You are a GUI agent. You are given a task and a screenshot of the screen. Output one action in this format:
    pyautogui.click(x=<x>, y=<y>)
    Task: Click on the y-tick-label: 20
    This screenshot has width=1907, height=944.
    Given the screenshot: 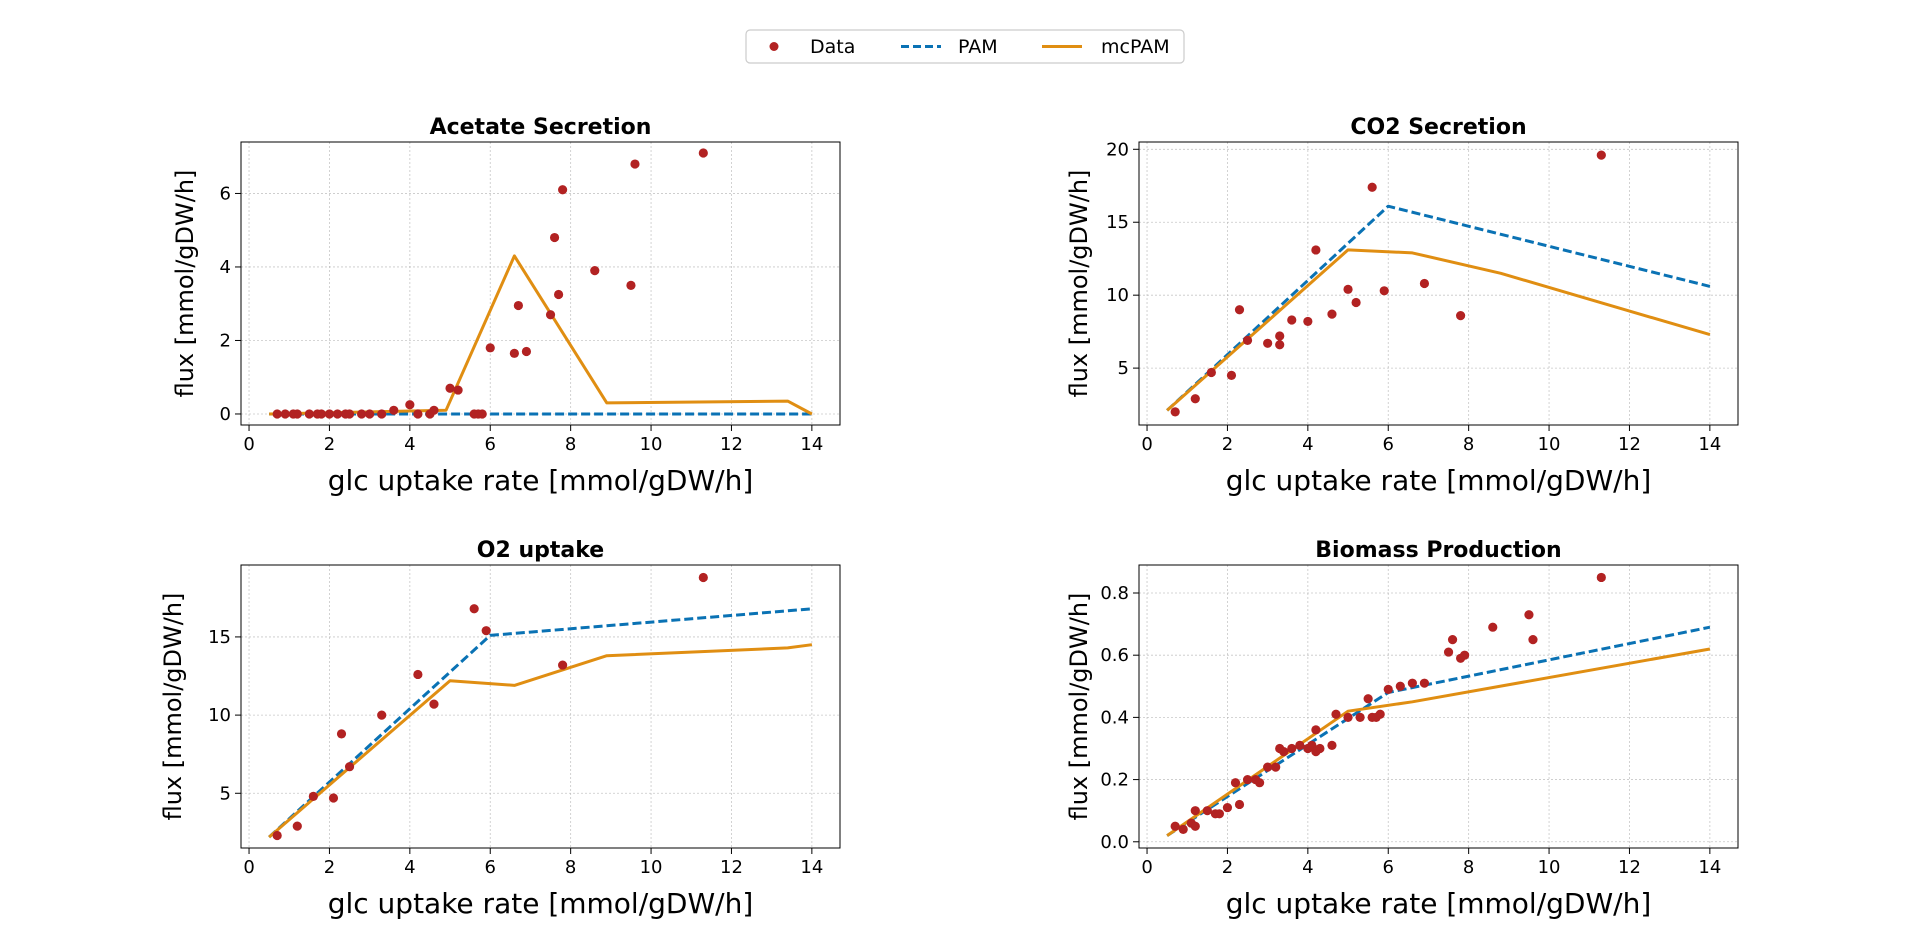 What is the action you would take?
    pyautogui.click(x=1117, y=149)
    